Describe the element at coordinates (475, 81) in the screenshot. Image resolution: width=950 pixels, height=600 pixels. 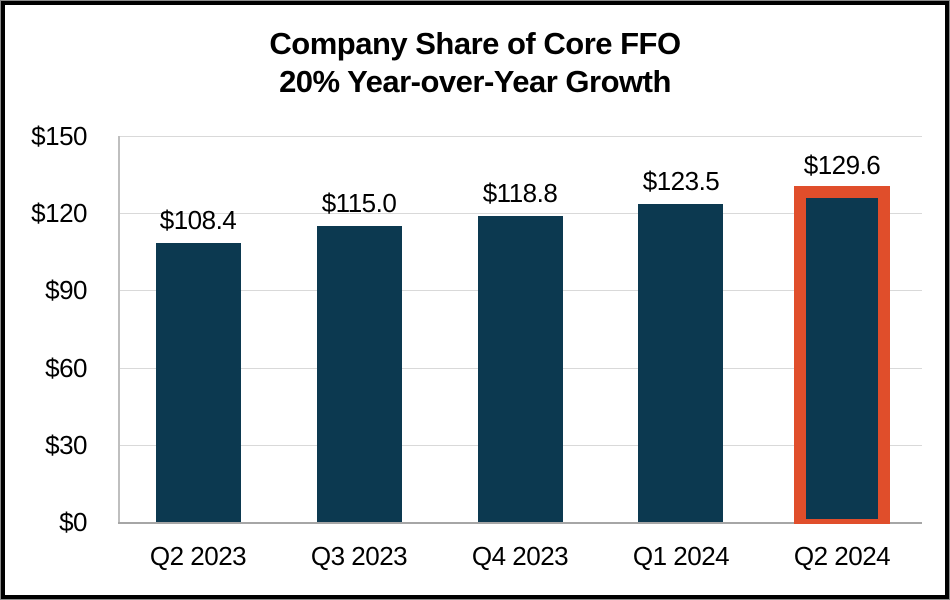
I see `chart-title-line2: 20% Year-over-Year Growth` at that location.